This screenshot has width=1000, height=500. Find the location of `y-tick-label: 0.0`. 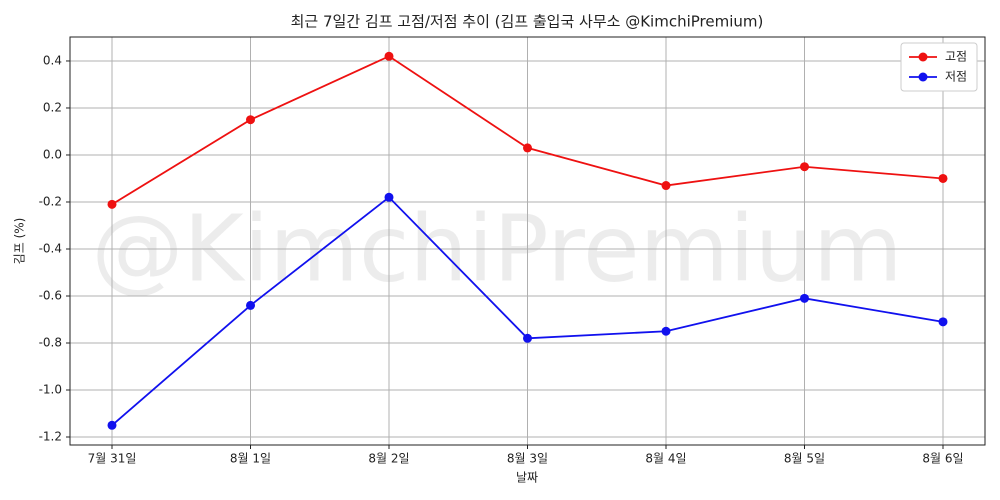

y-tick-label: 0.0 is located at coordinates (52, 154).